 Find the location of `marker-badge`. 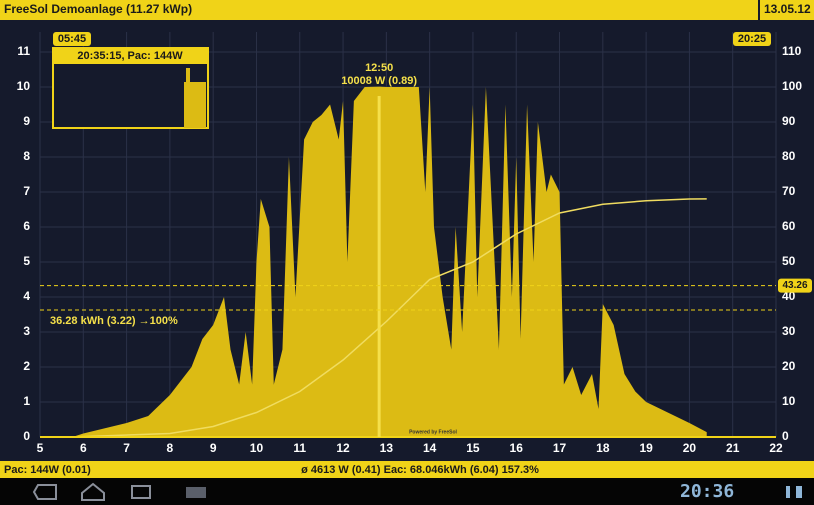

marker-badge is located at coordinates (795, 285).